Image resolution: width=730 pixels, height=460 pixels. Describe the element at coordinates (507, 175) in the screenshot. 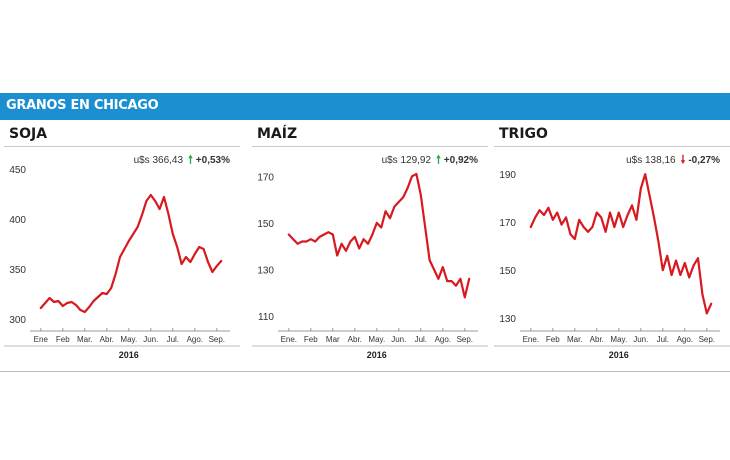

I see `y-tick-label: 190` at that location.